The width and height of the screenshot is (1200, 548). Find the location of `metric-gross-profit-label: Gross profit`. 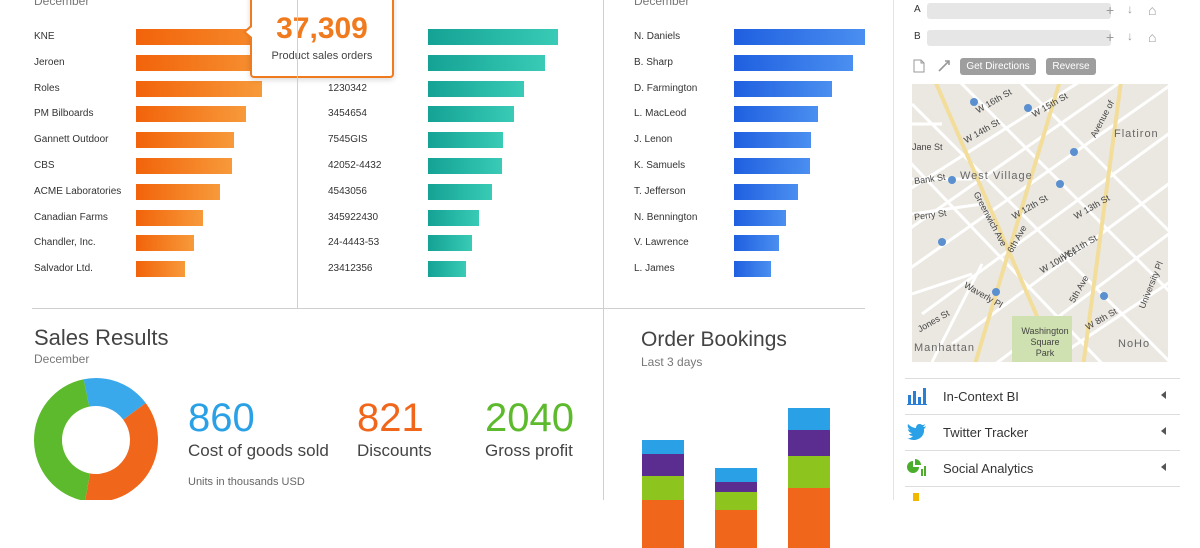

metric-gross-profit-label: Gross profit is located at coordinates (529, 450).